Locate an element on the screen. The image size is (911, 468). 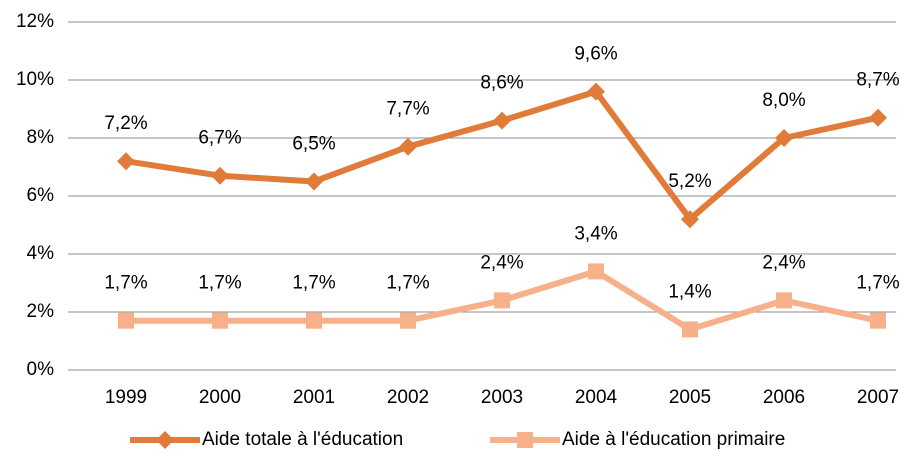
y-tick-label: 12% is located at coordinates (35, 21).